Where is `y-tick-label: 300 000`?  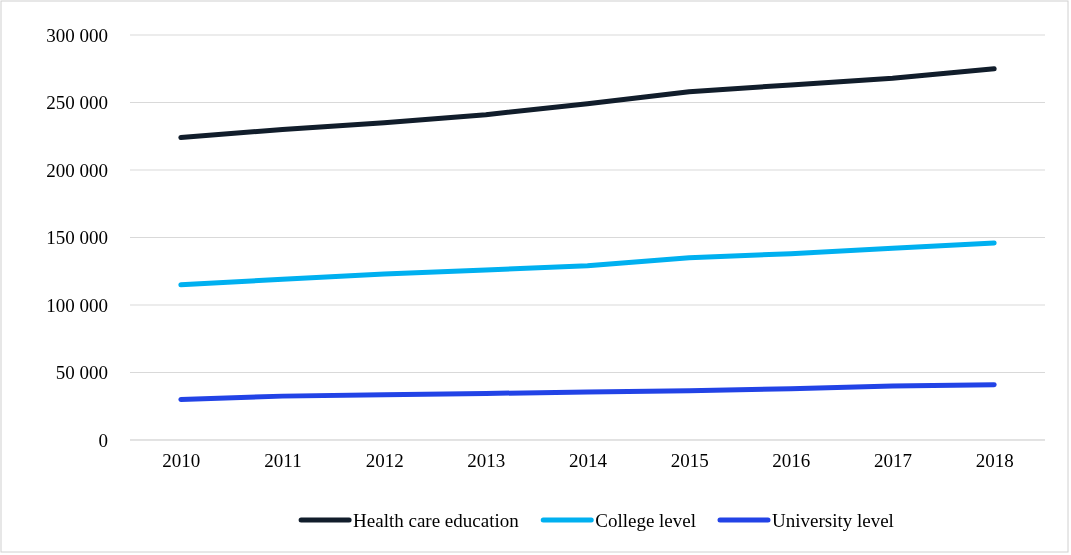 y-tick-label: 300 000 is located at coordinates (77, 35).